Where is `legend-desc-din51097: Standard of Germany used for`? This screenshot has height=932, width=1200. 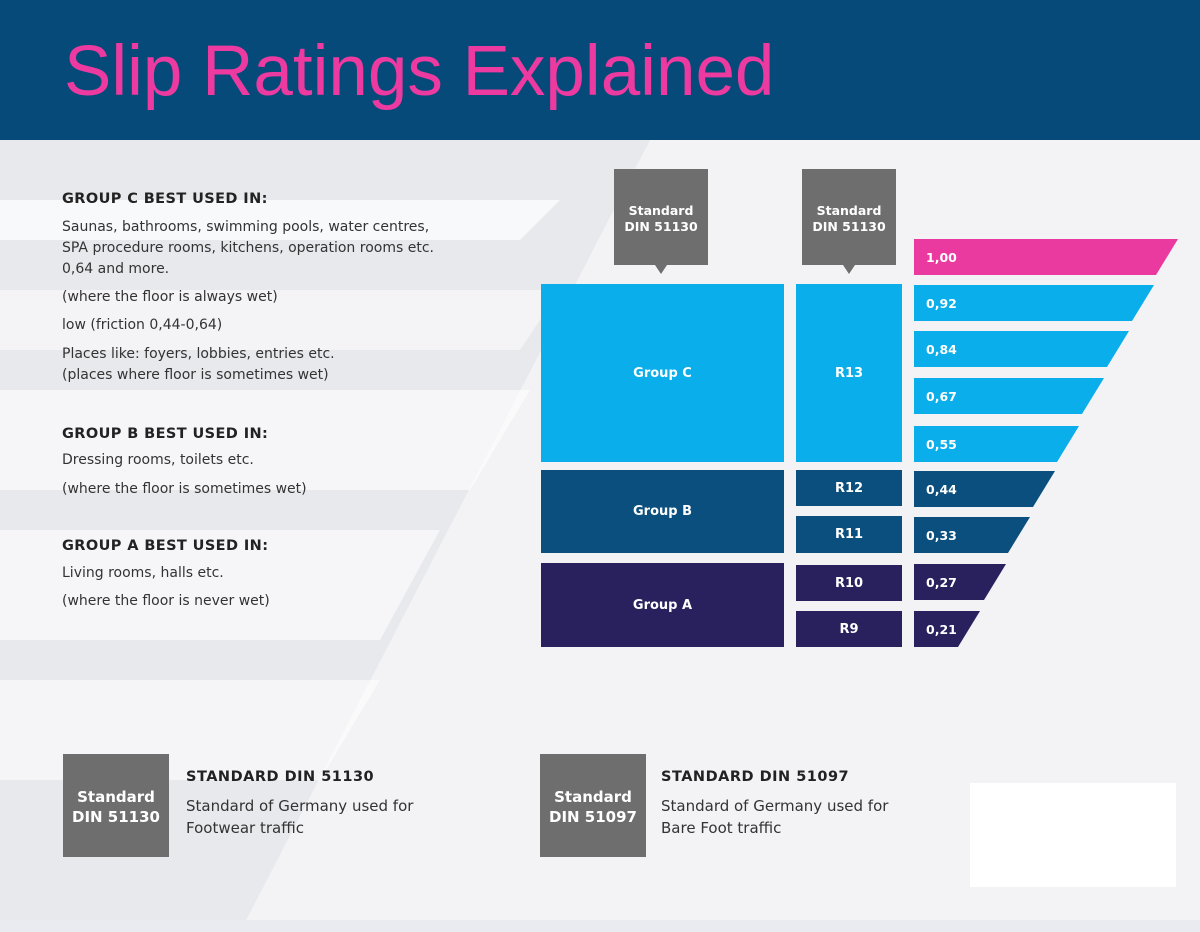
legend-desc-din51097: Standard of Germany used for is located at coordinates (775, 806).